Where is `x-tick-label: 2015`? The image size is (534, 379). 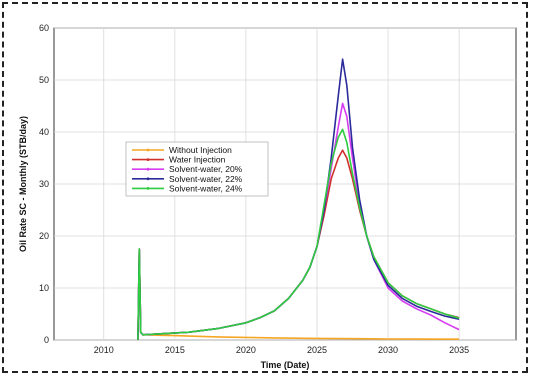
x-tick-label: 2015 is located at coordinates (175, 350).